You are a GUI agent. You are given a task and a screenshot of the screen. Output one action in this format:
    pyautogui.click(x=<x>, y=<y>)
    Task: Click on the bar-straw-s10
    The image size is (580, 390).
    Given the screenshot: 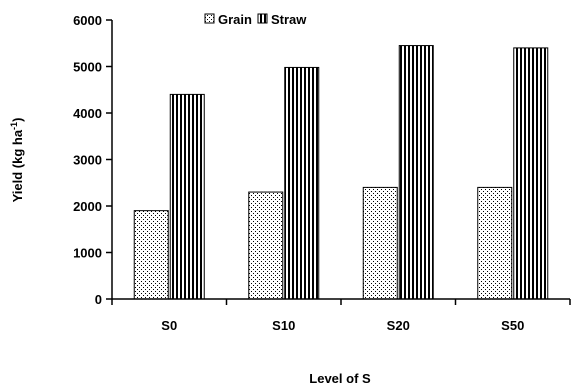 What is the action you would take?
    pyautogui.click(x=302, y=183)
    